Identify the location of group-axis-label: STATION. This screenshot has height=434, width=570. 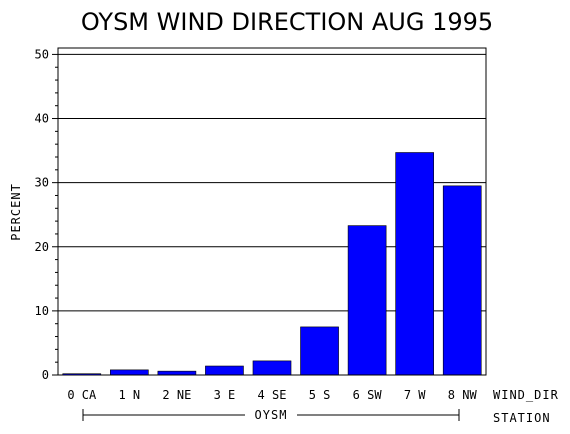
(522, 418).